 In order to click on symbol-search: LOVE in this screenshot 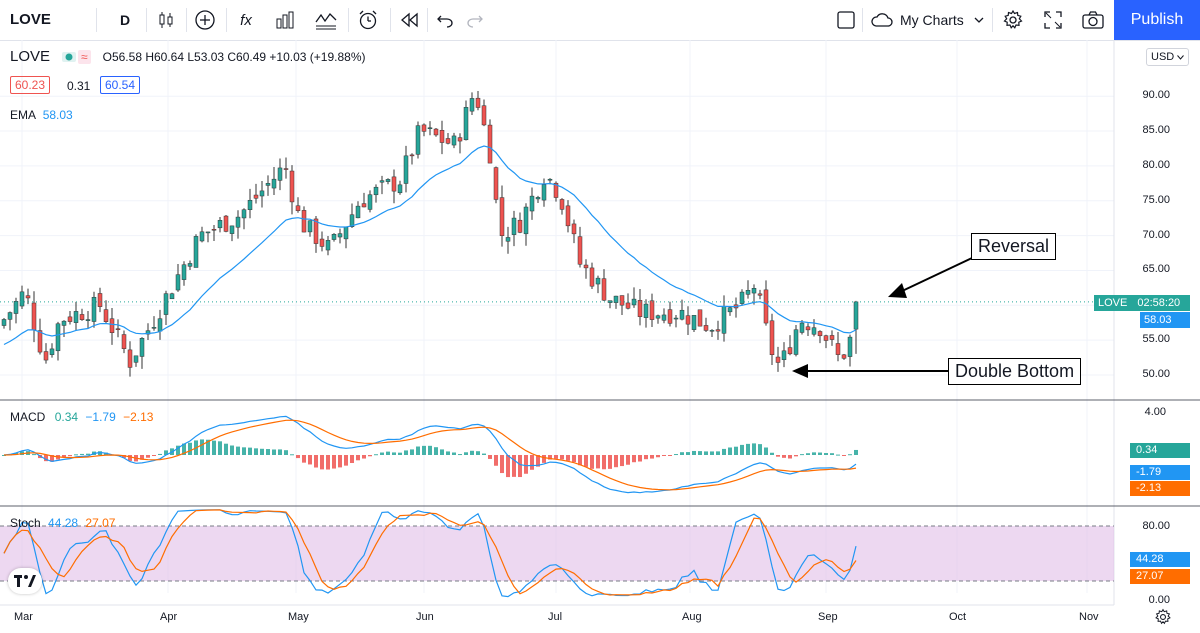, I will do `click(30, 19)`.